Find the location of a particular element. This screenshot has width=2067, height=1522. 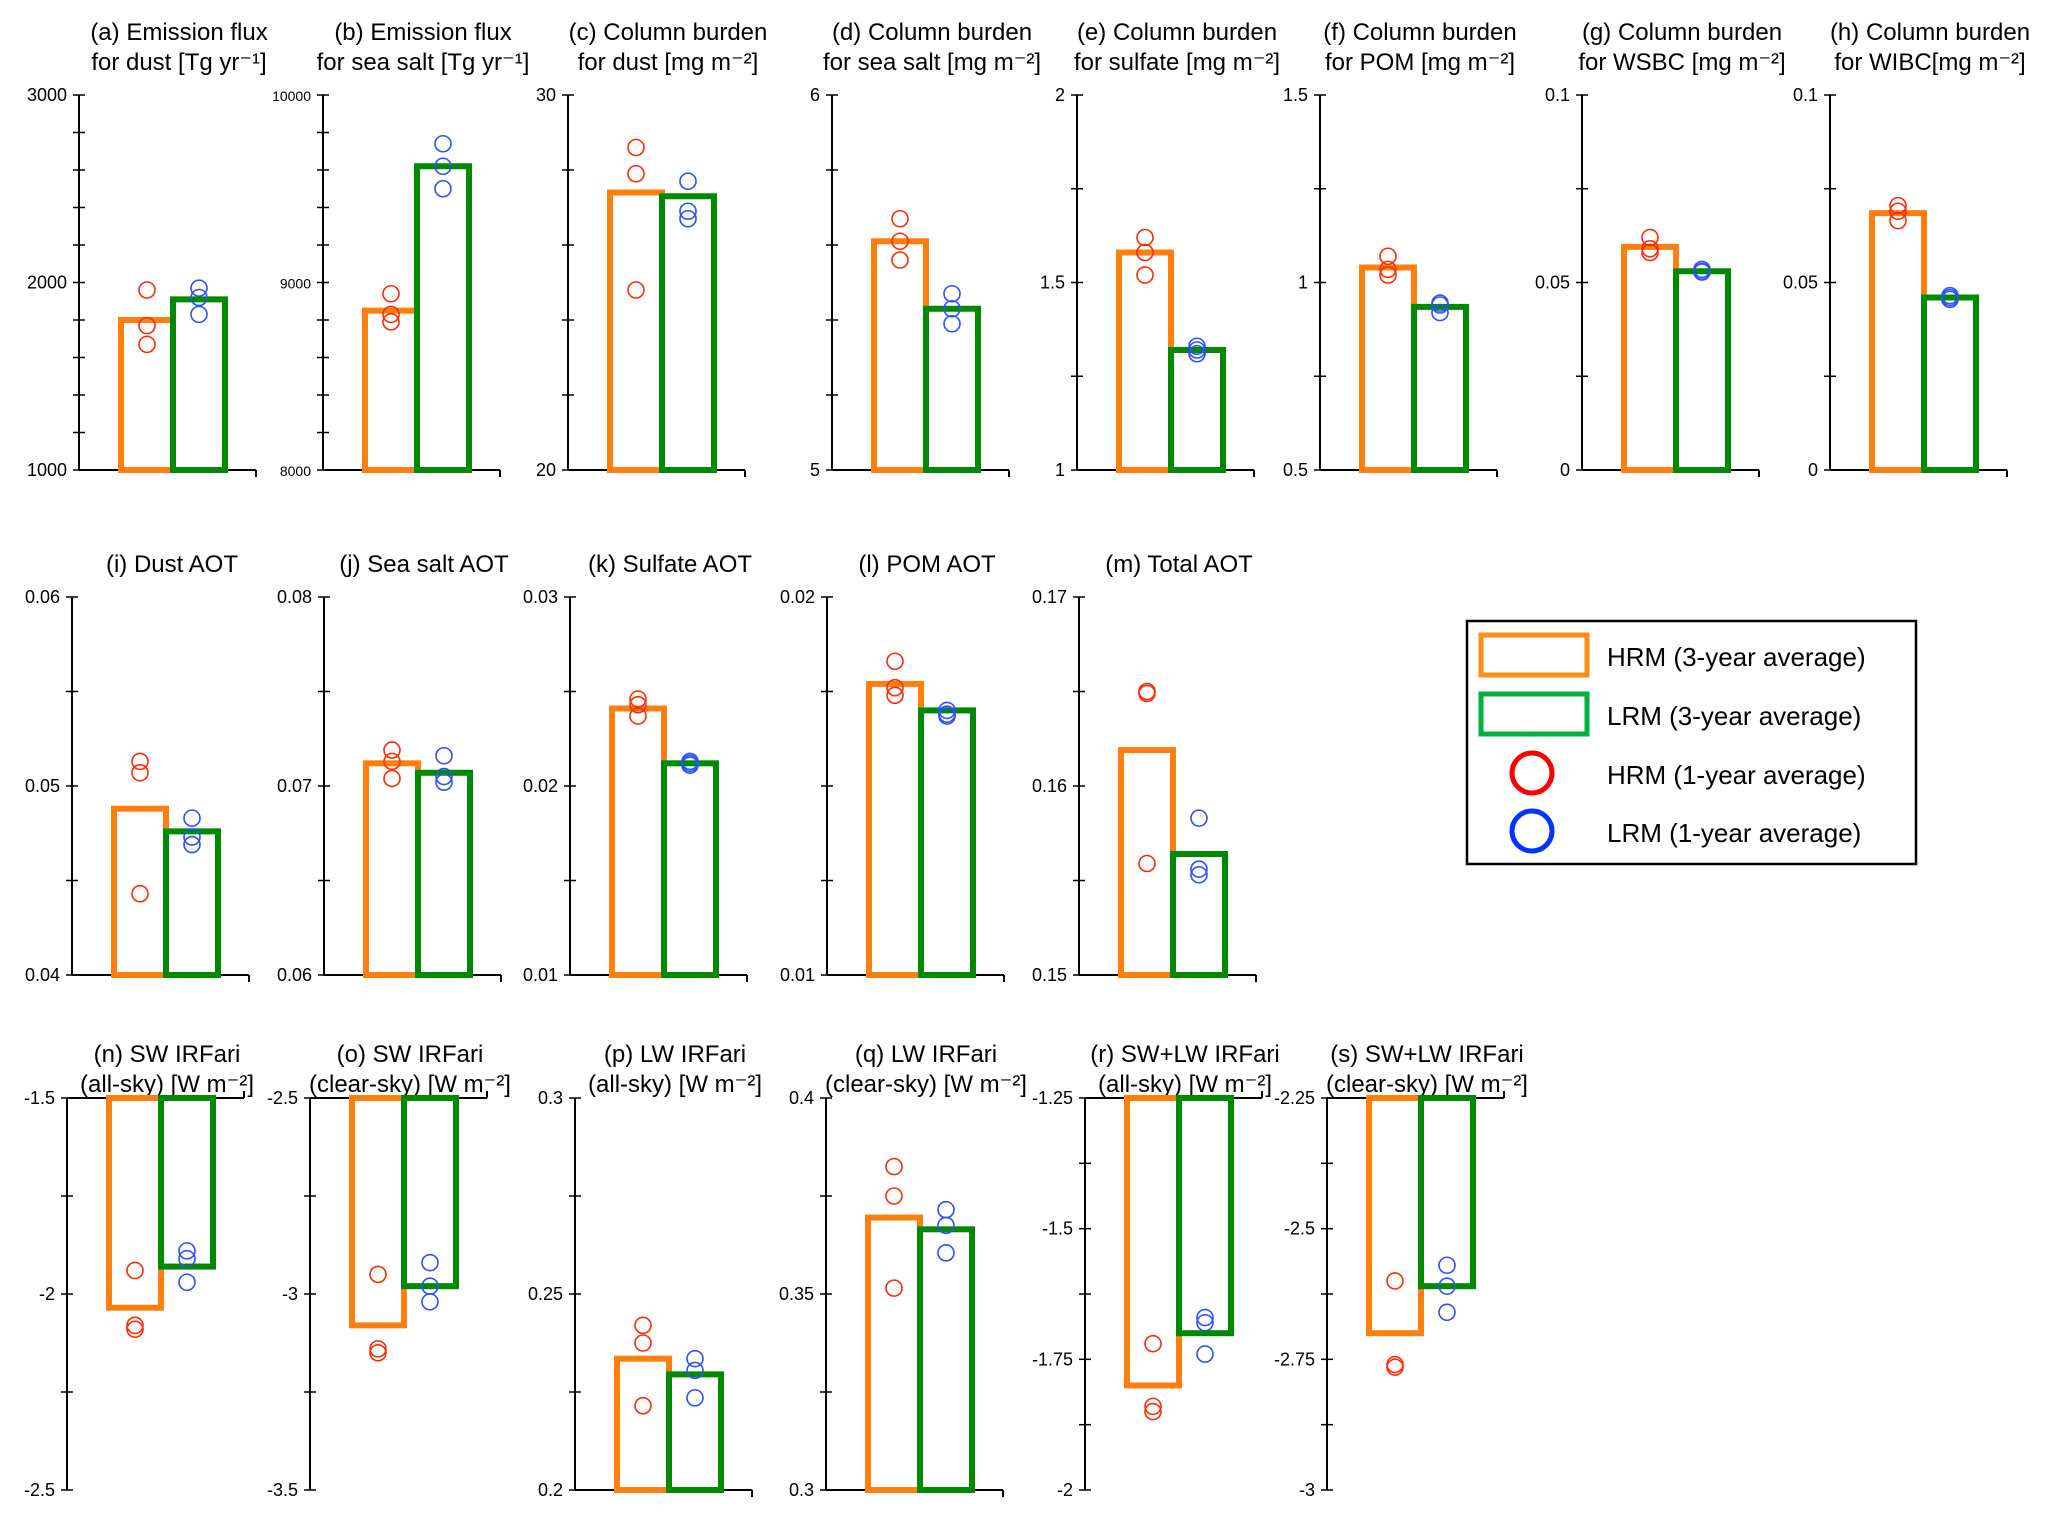

panel-title-line: (p) LW IRFari is located at coordinates (675, 1054).